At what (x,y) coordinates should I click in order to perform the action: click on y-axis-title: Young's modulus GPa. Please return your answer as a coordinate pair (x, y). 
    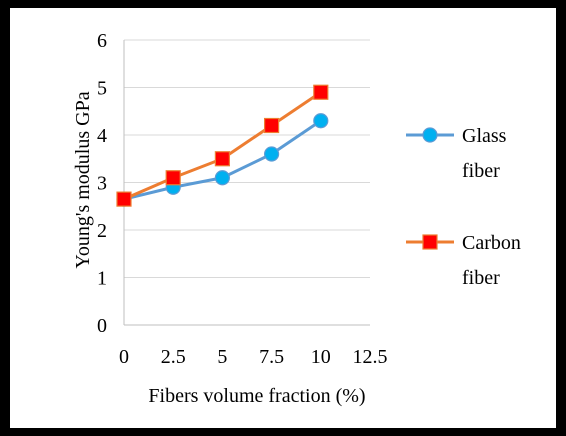
    Looking at the image, I should click on (83, 179).